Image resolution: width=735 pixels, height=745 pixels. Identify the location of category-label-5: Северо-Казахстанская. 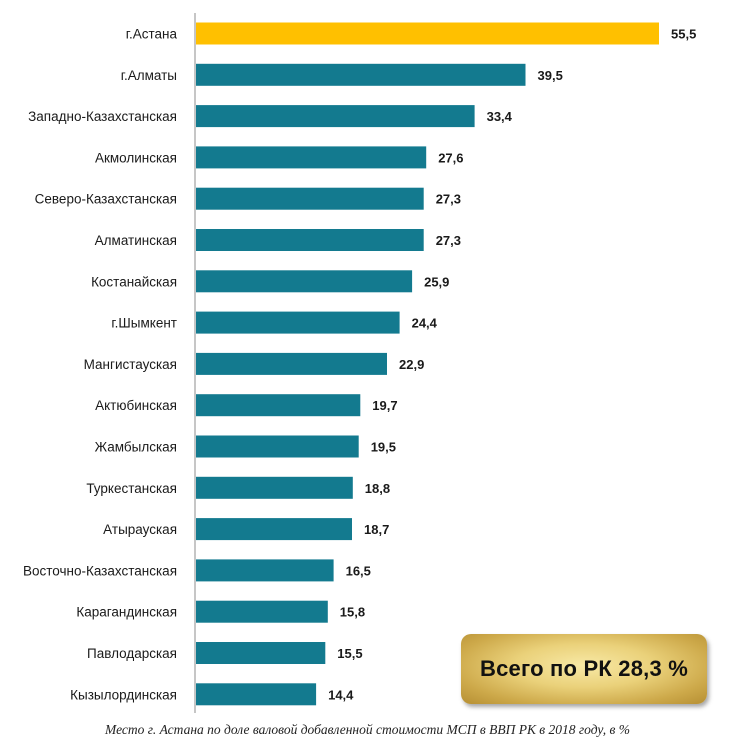
(106, 199).